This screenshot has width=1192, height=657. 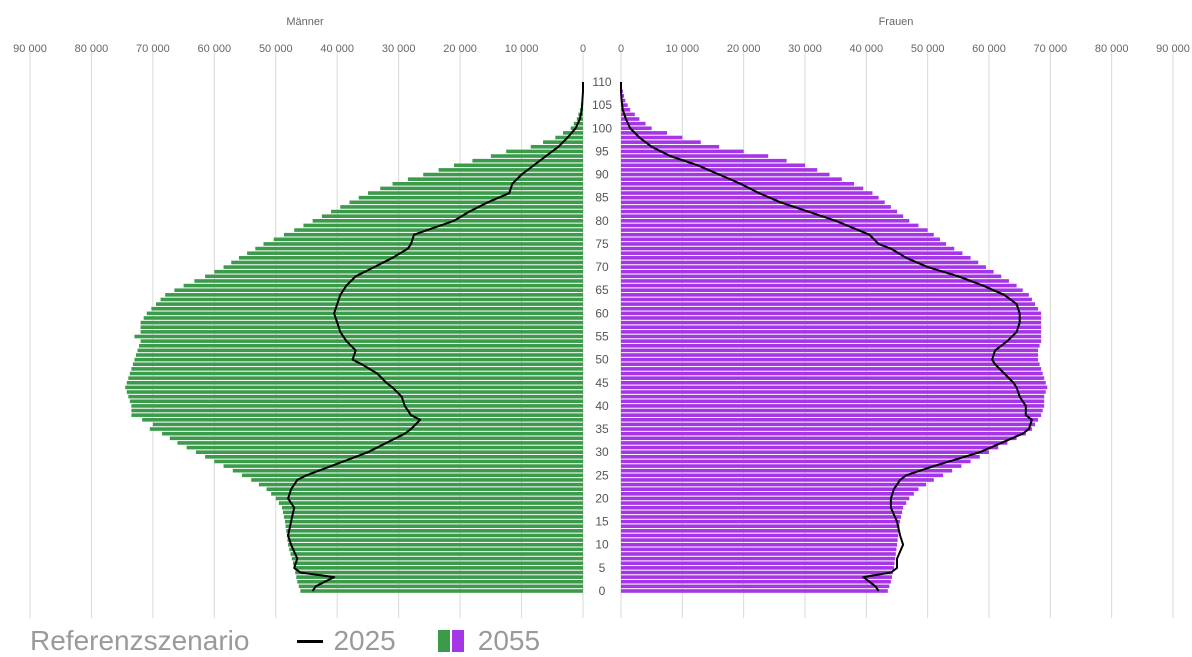 What do you see at coordinates (602, 337) in the screenshot?
I see `age-label-55: 55` at bounding box center [602, 337].